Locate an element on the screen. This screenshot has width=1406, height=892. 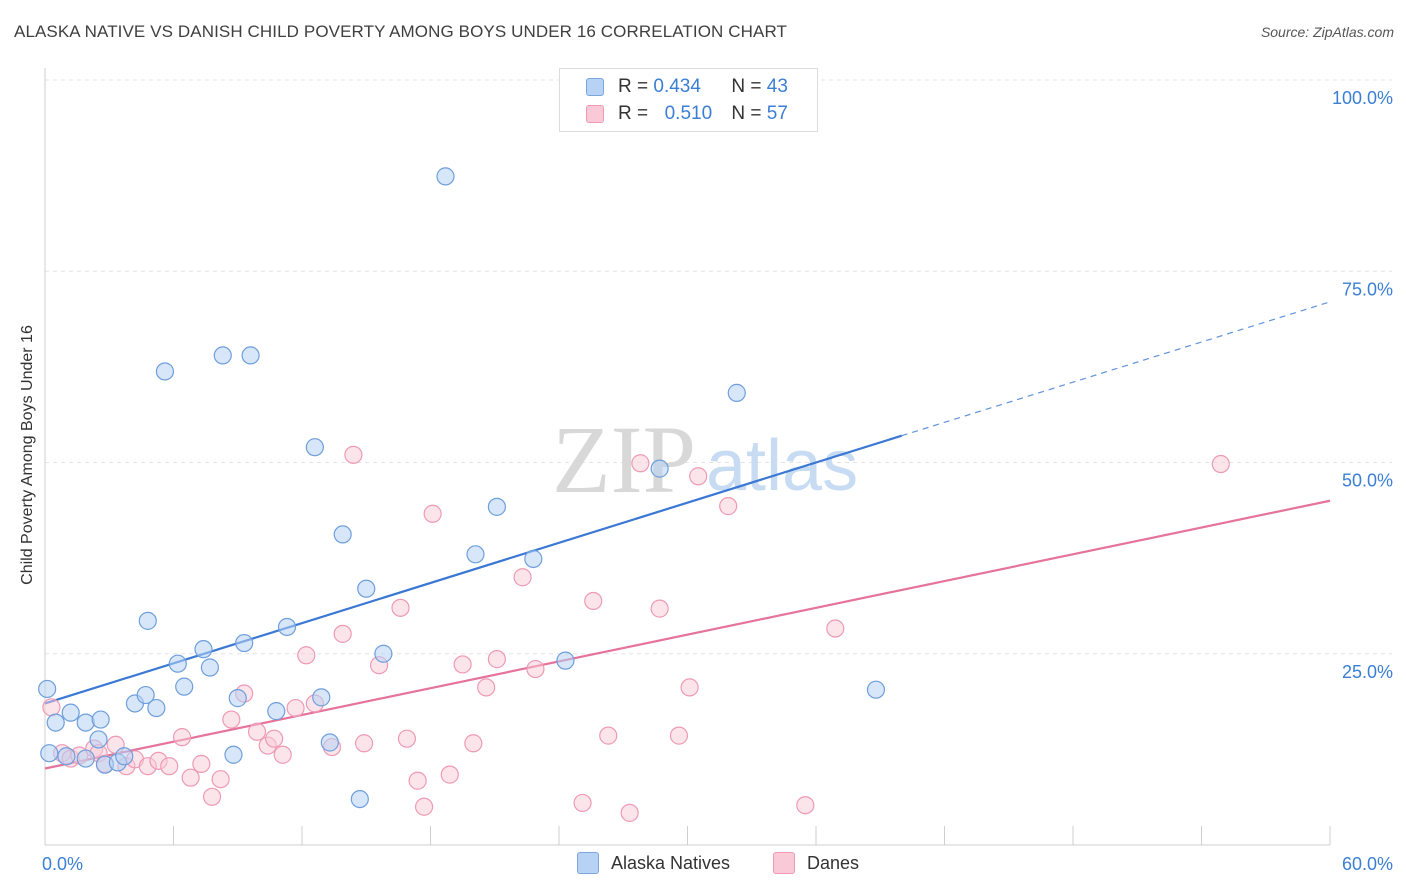
legend-item-danes: Danes is located at coordinates (816, 863).